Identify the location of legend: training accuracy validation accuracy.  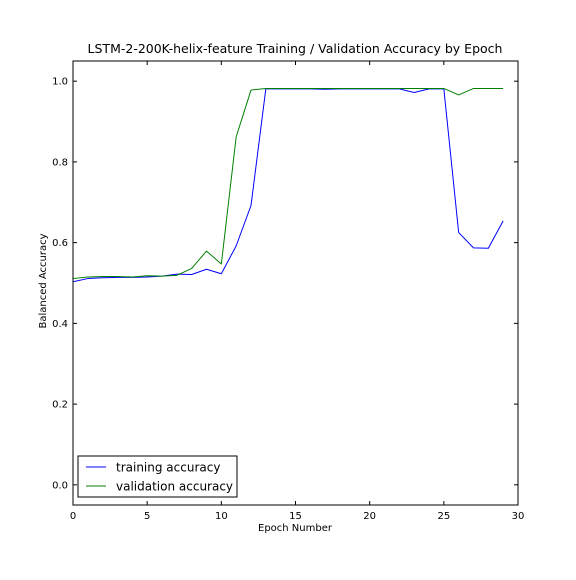
(157, 476).